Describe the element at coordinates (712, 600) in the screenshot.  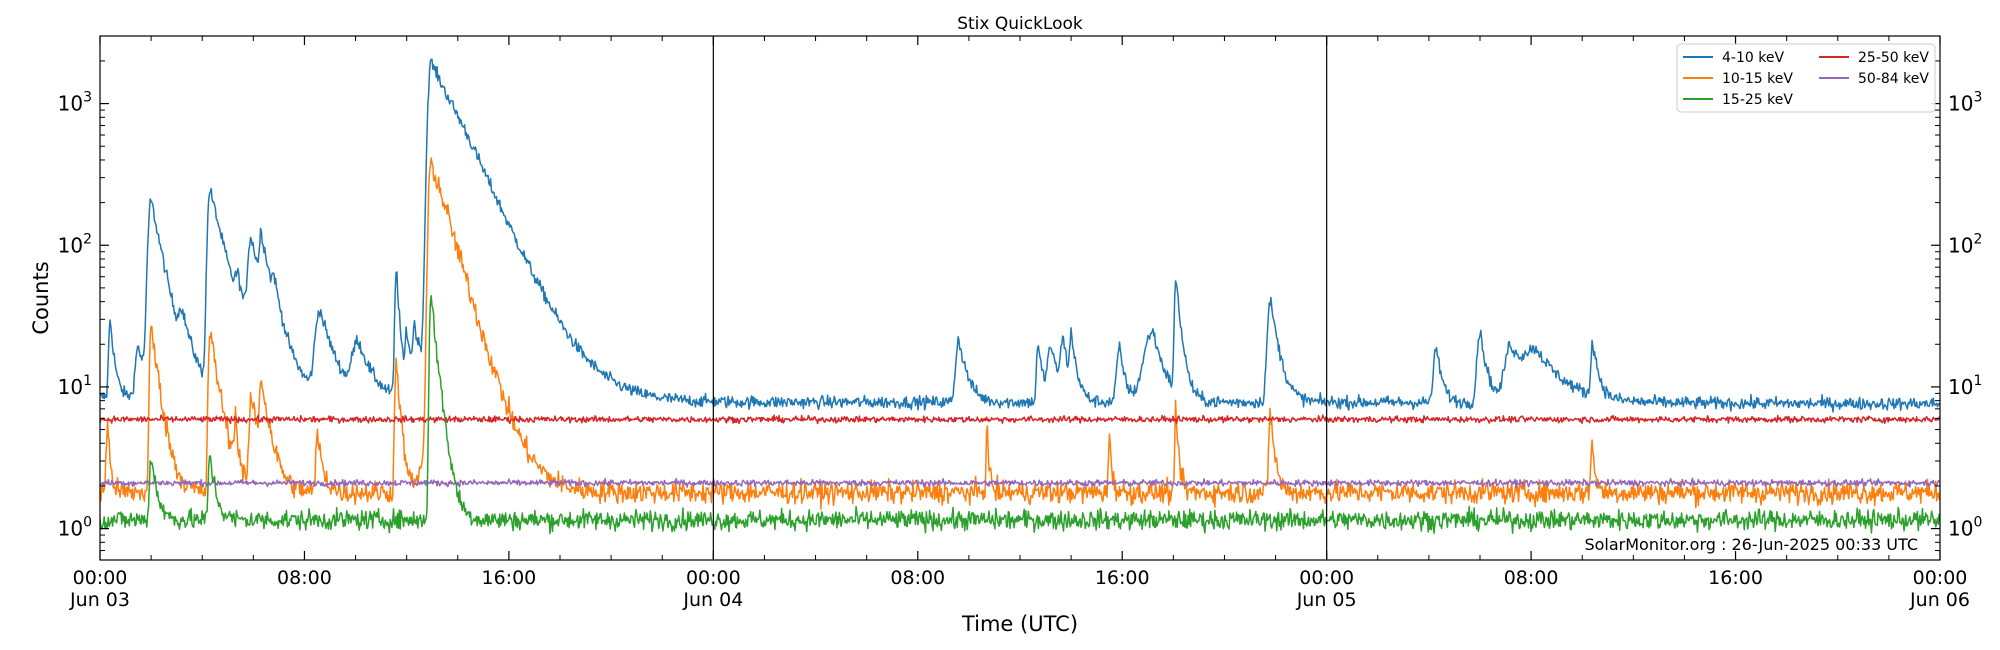
I see `x-tick-date-label: Jun 04` at that location.